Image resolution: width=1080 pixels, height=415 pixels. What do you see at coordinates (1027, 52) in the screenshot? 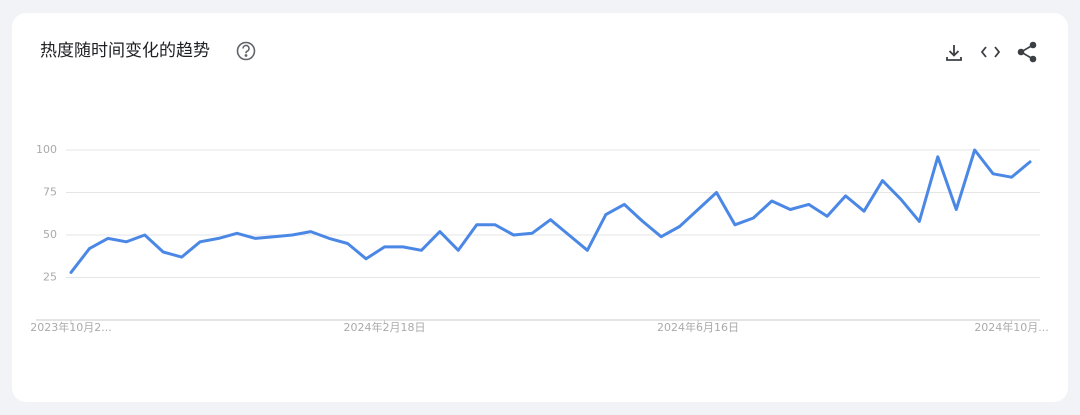
I see `share-icon` at bounding box center [1027, 52].